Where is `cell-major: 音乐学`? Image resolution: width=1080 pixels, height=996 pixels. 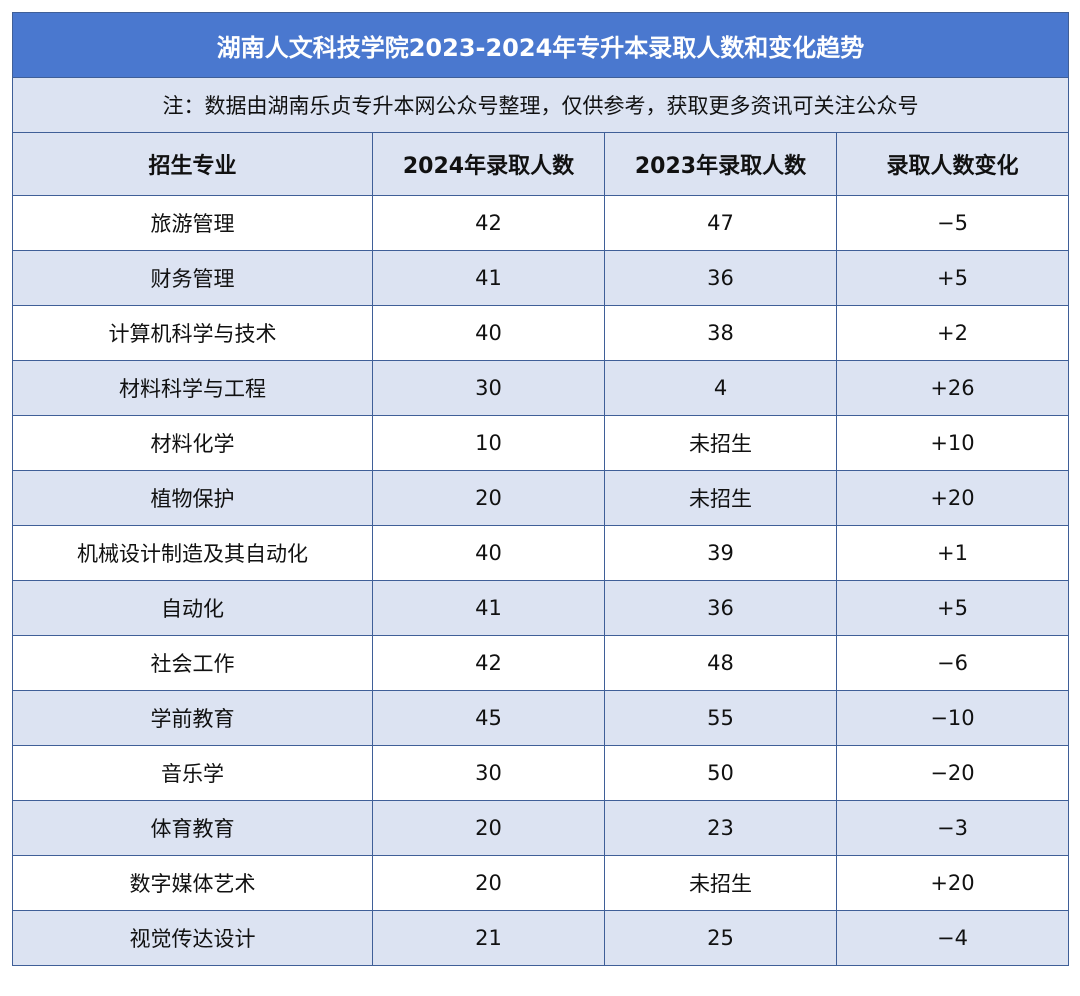
cell-major: 音乐学 is located at coordinates (192, 773).